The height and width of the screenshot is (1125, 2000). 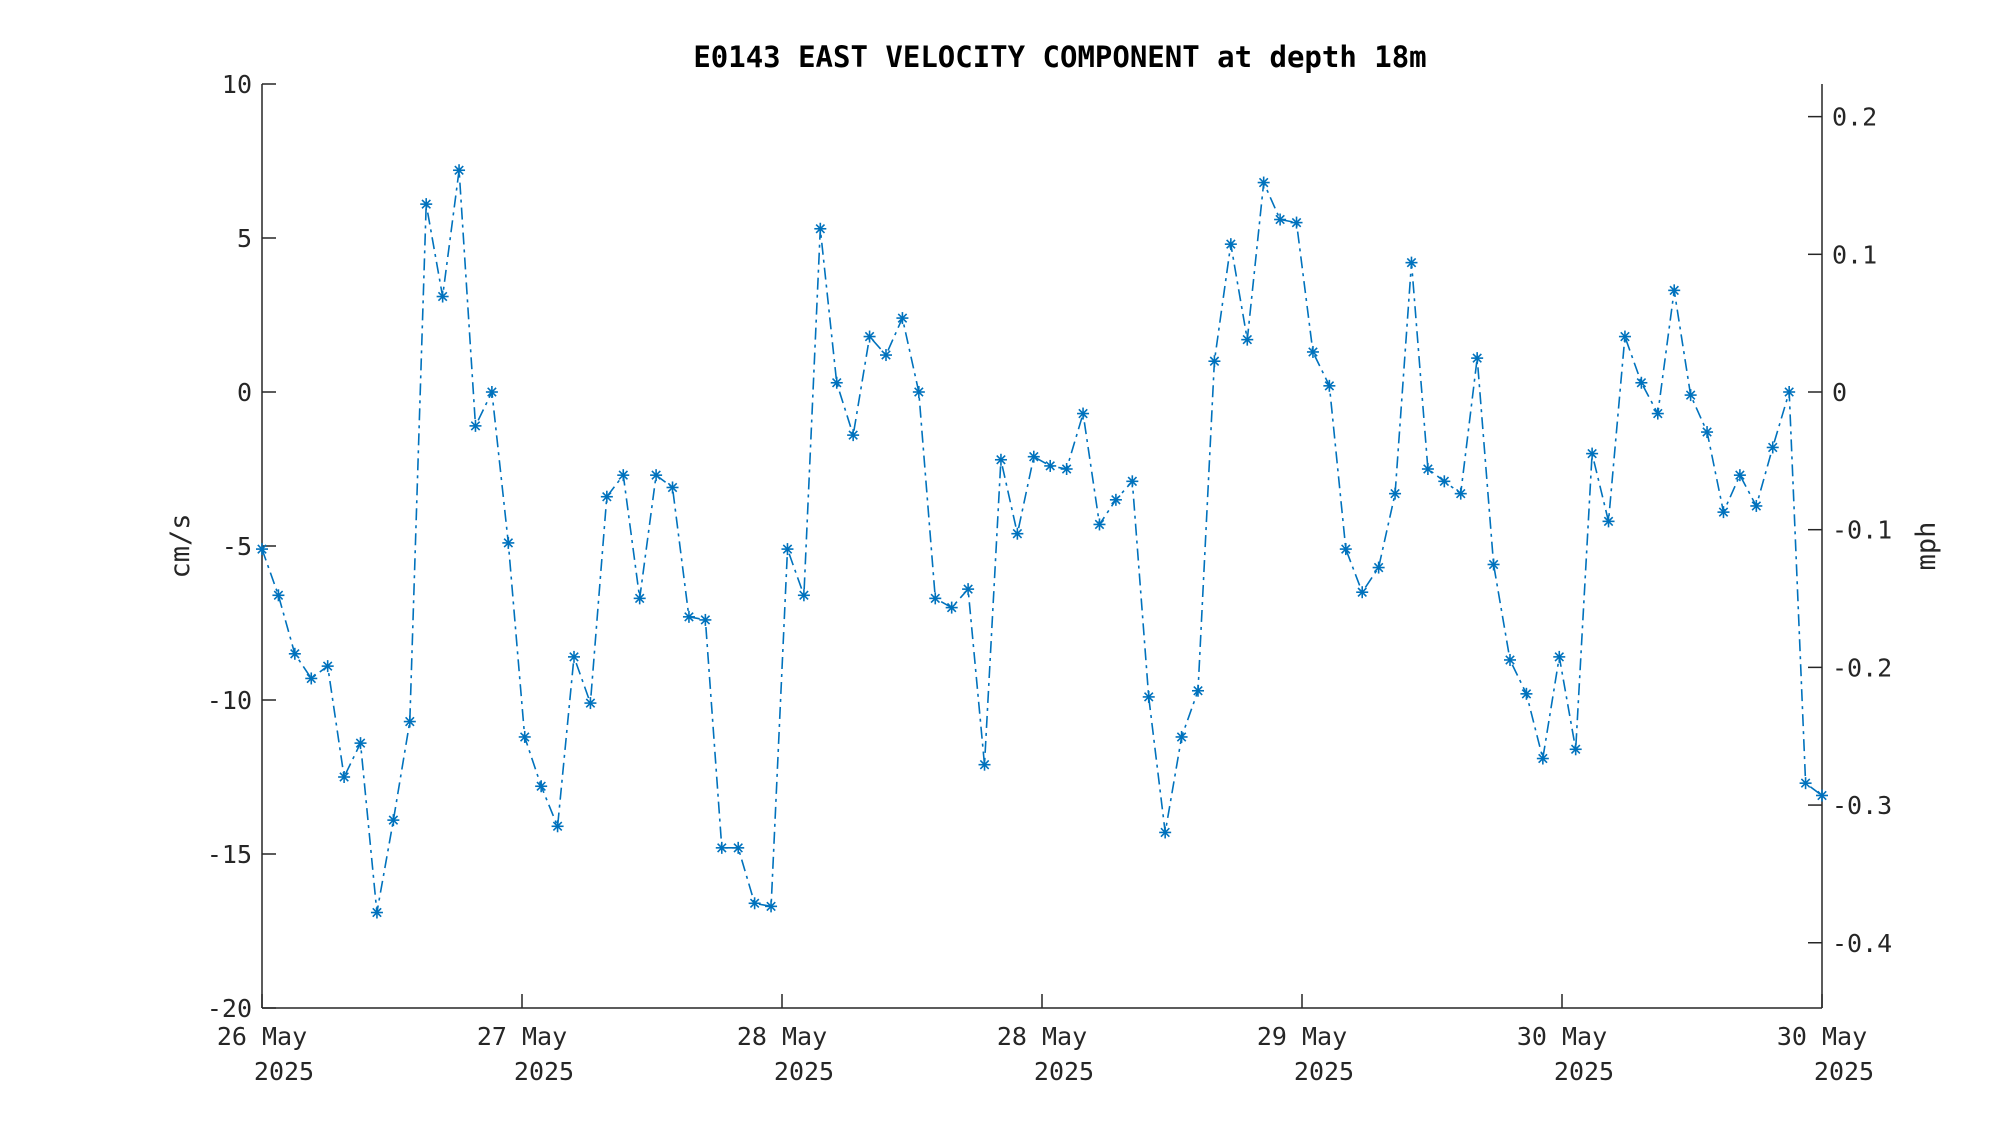 I want to click on y-axis-label-right: mph, so click(x=1926, y=546).